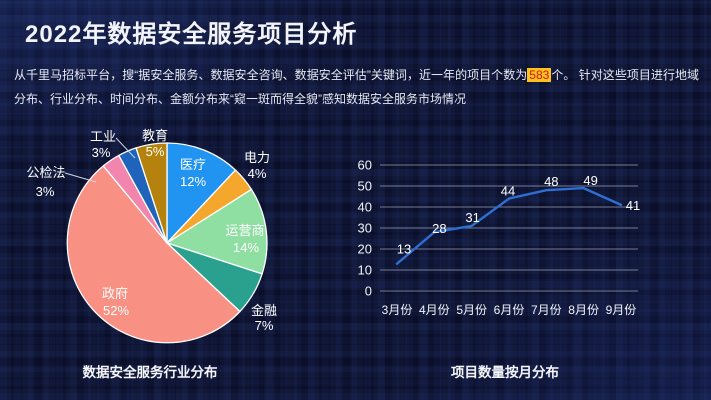 This screenshot has width=711, height=400. Describe the element at coordinates (590, 180) in the screenshot. I see `svg-text: 49` at that location.